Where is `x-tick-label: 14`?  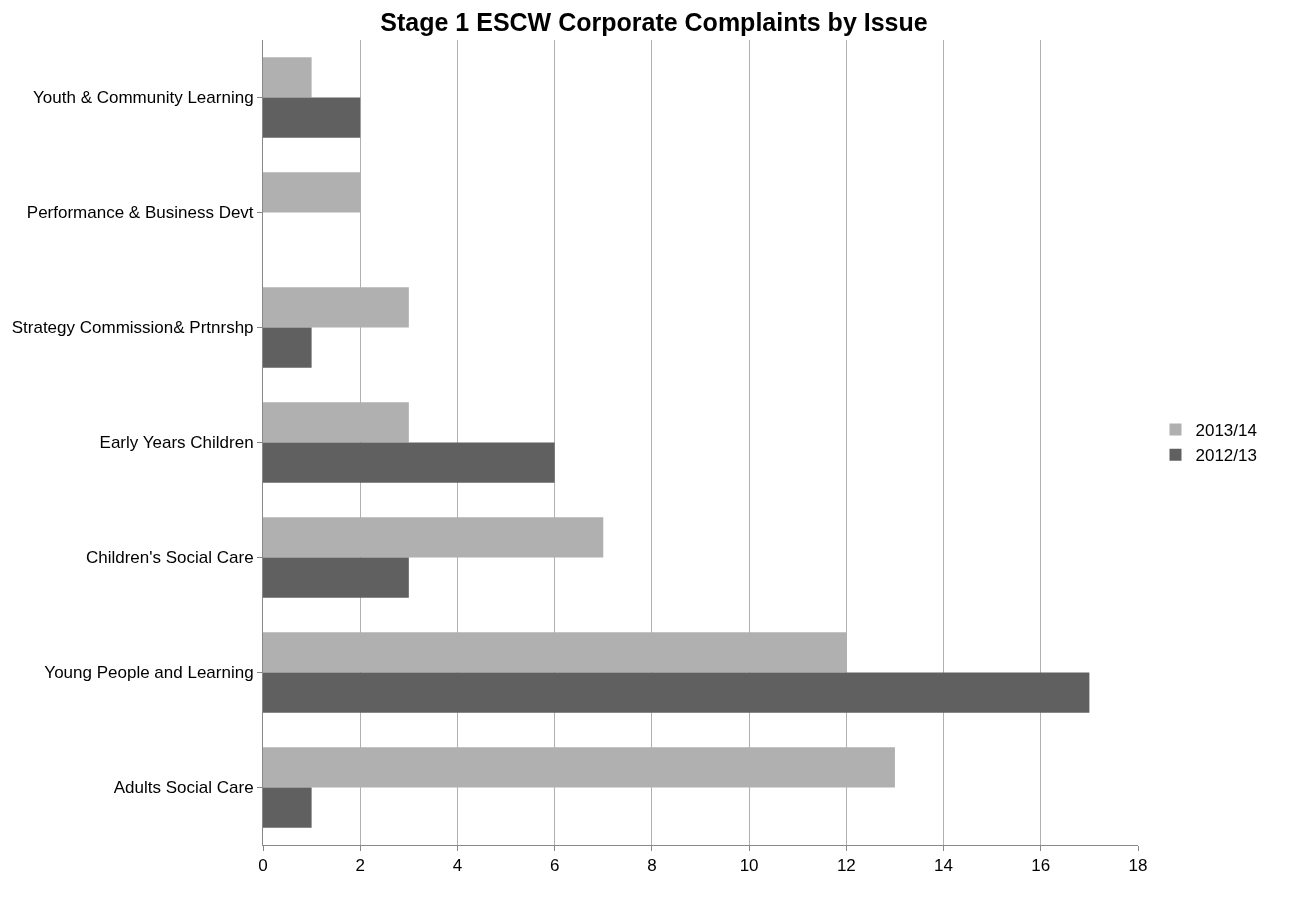
x-tick-label: 14 is located at coordinates (944, 866).